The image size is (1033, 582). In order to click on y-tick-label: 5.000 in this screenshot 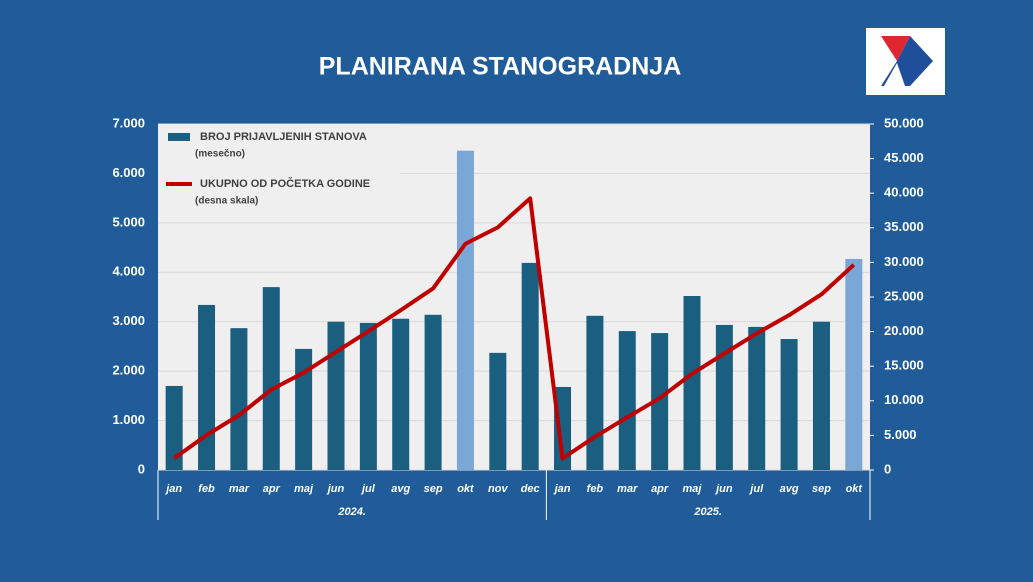, I will do `click(128, 221)`.